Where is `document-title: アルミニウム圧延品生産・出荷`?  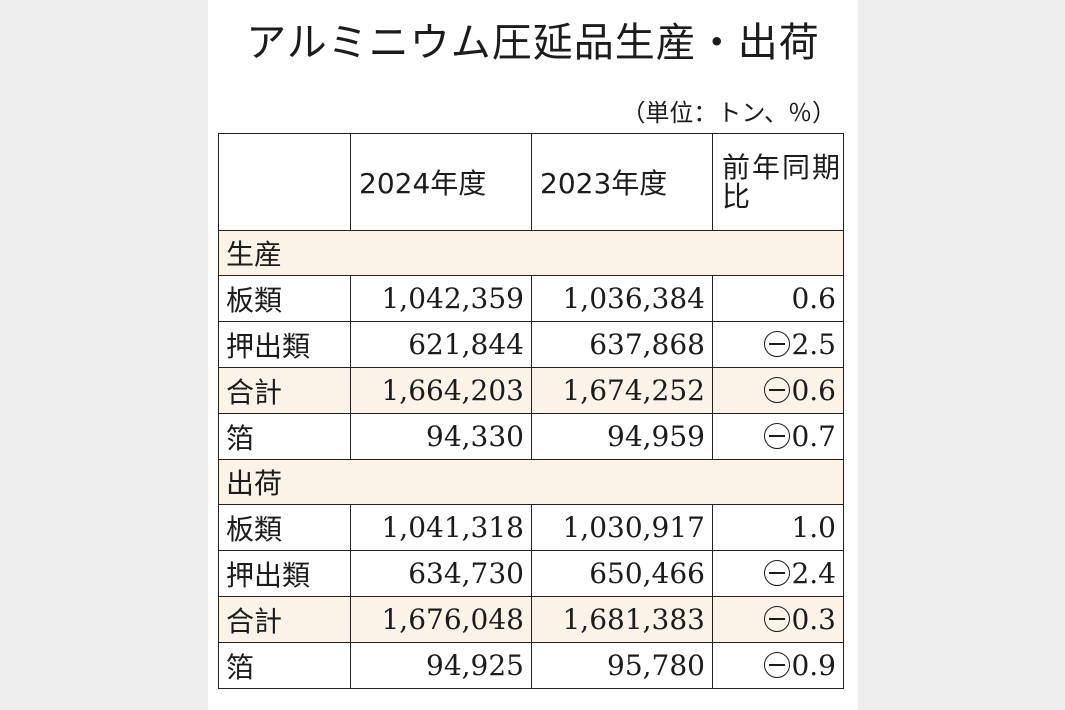 document-title: アルミニウム圧延品生産・出荷 is located at coordinates (533, 43).